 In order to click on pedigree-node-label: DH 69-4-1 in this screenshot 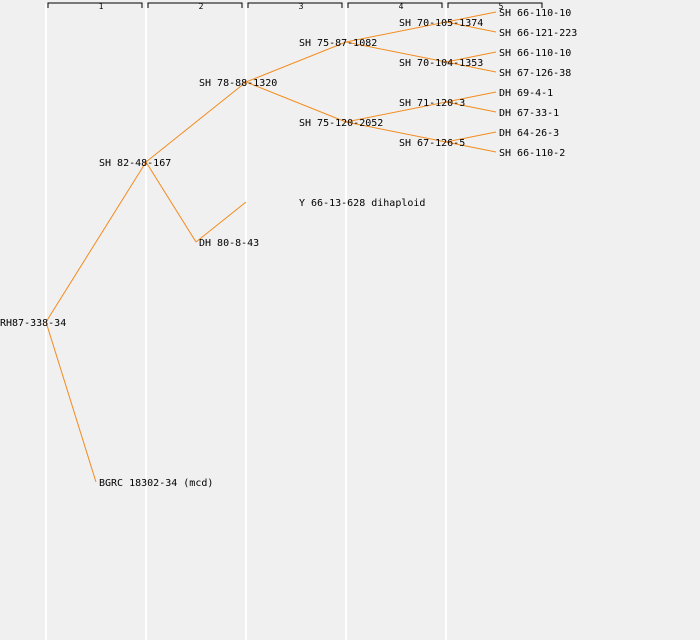, I will do `click(526, 93)`.